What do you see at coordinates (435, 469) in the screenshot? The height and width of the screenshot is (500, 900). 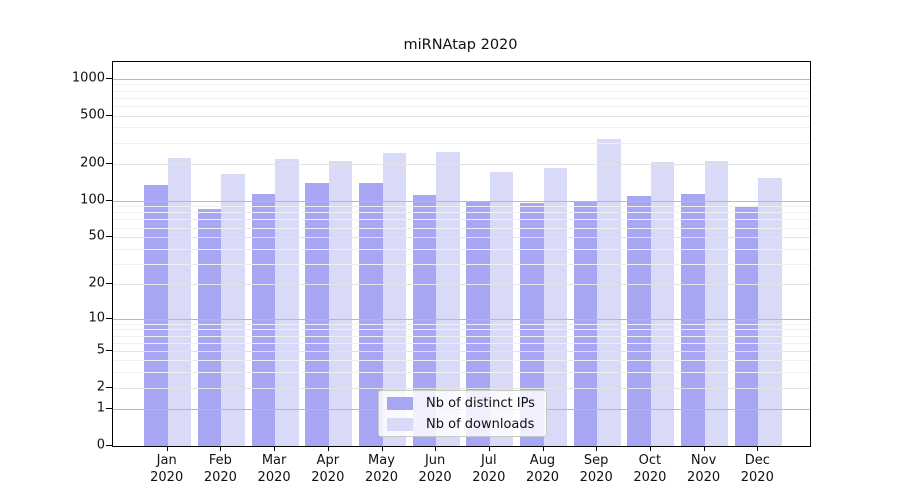 I see `x-tick-label-jun: Jun 2020` at bounding box center [435, 469].